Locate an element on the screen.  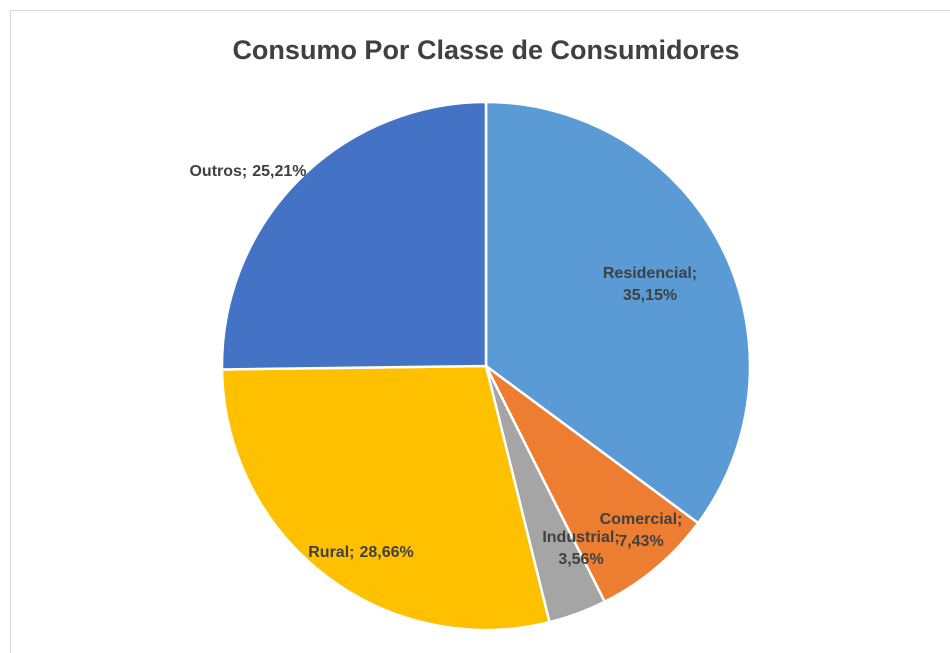
label-value: 7,43% is located at coordinates (640, 541).